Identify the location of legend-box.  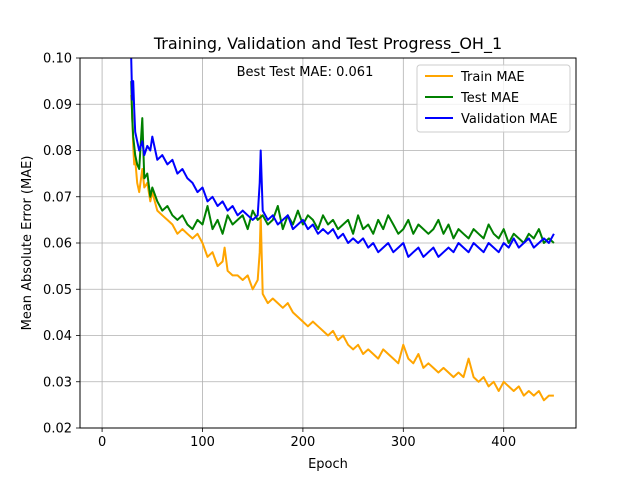
(493, 98).